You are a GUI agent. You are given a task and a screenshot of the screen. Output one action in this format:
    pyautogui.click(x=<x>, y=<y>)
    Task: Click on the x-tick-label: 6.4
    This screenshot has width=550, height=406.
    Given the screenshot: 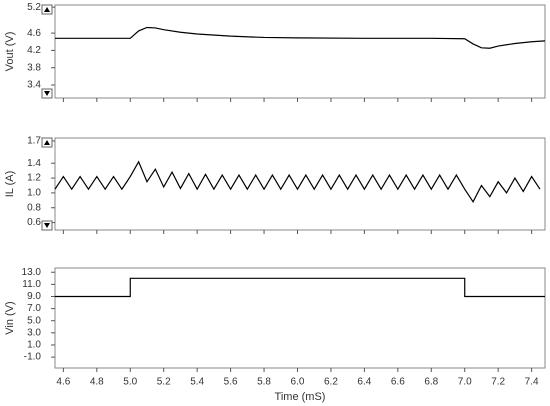 What is the action you would take?
    pyautogui.click(x=364, y=382)
    